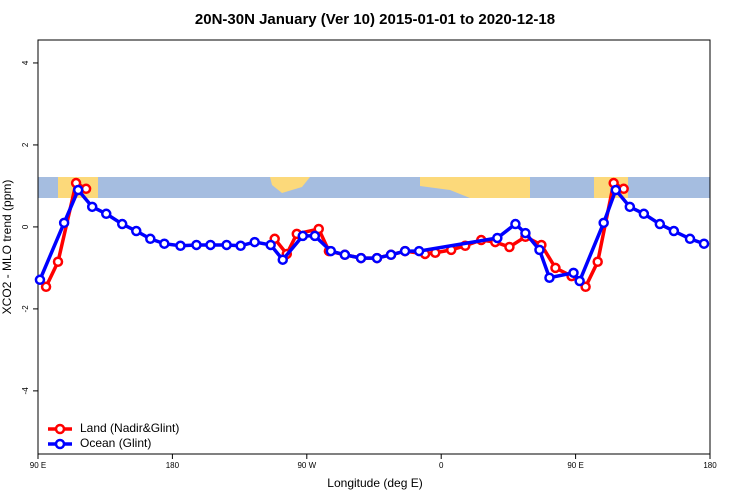 This screenshot has width=750, height=500. What do you see at coordinates (374, 483) in the screenshot?
I see `x-axis-label: Longitude (deg E)` at bounding box center [374, 483].